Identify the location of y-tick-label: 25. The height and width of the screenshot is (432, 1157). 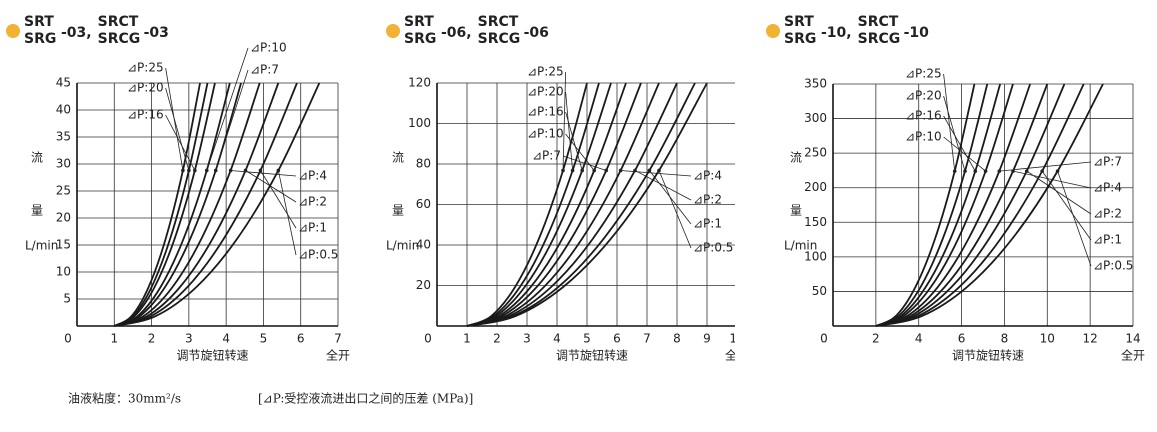
(63, 191).